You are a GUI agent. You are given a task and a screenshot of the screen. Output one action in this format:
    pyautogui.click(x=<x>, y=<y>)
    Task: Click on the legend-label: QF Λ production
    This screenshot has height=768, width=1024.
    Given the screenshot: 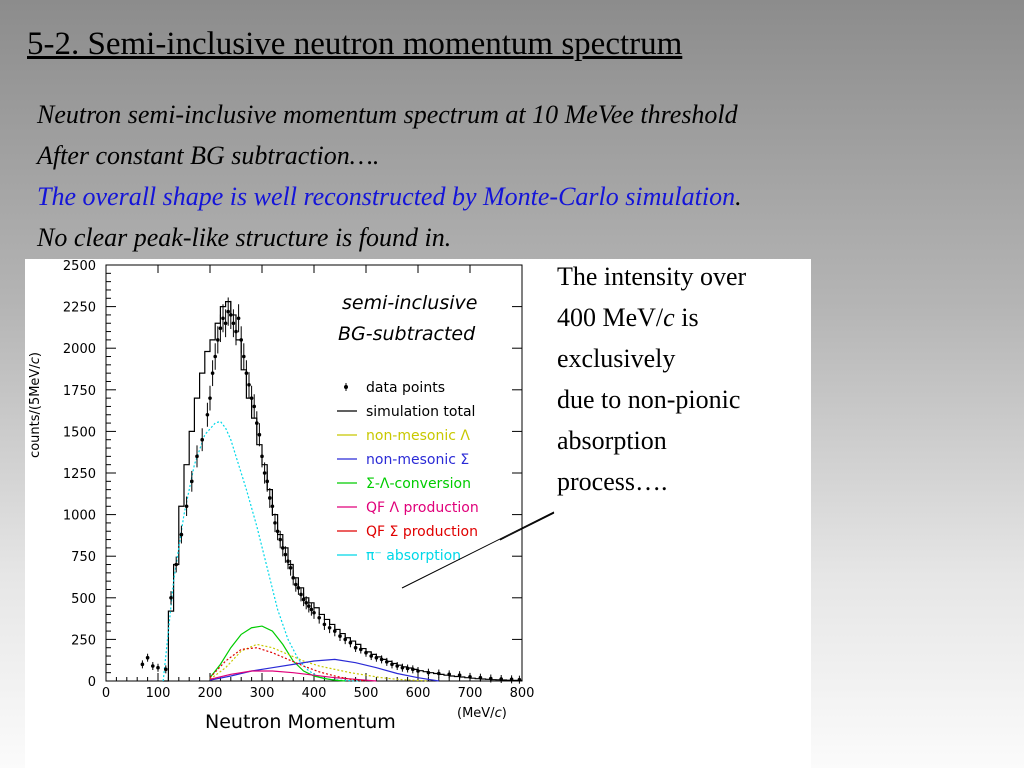 What is the action you would take?
    pyautogui.click(x=422, y=508)
    